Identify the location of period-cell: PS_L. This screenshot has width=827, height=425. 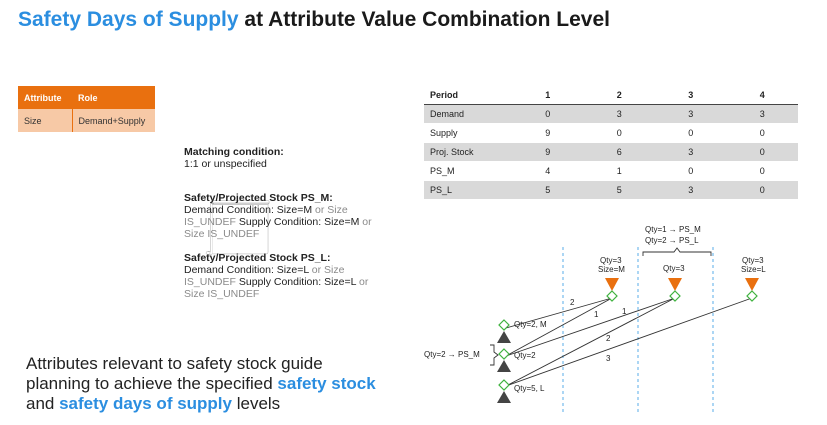
(468, 190).